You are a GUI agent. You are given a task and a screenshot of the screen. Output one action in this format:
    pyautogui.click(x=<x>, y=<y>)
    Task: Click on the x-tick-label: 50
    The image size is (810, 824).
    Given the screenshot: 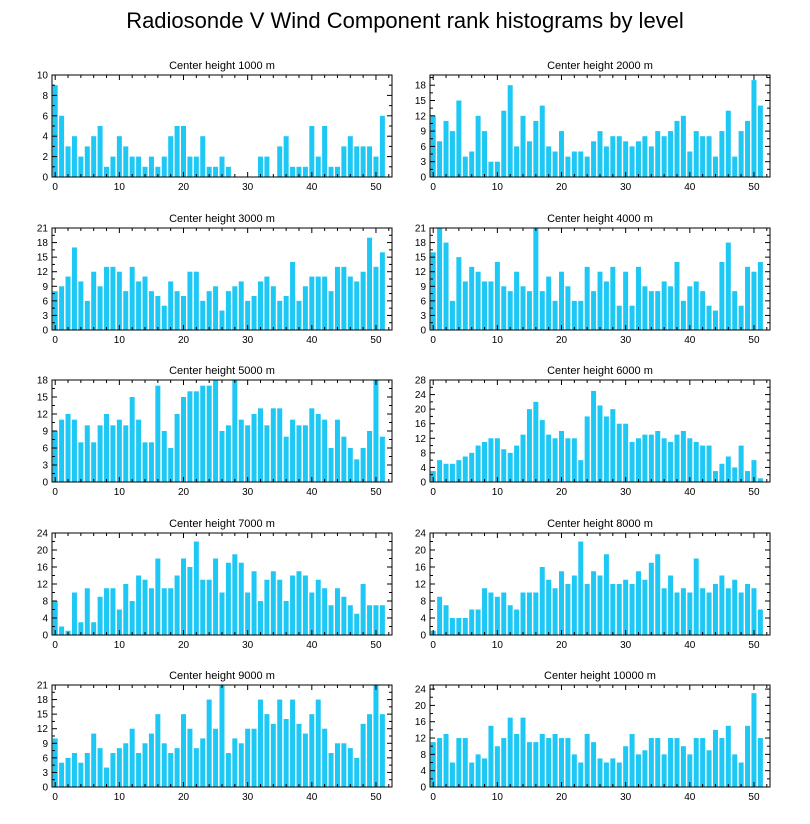 What is the action you would take?
    pyautogui.click(x=376, y=797)
    